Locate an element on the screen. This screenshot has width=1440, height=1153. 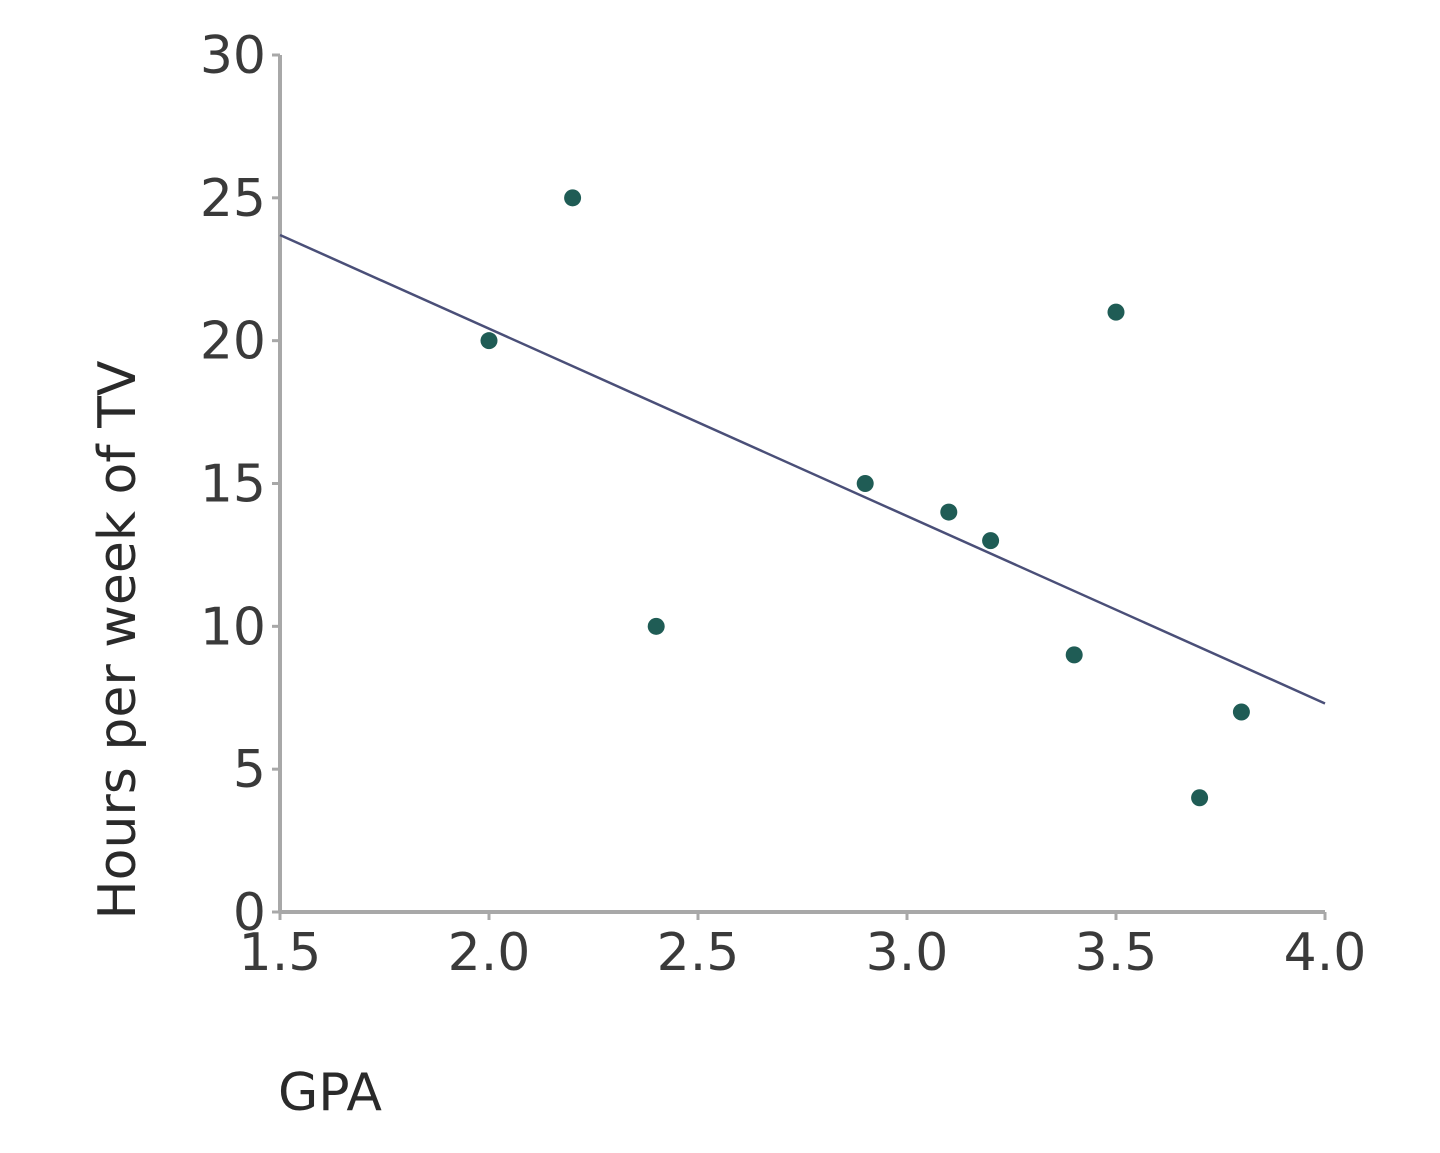
y-tick-label: 5 is located at coordinates (249, 770).